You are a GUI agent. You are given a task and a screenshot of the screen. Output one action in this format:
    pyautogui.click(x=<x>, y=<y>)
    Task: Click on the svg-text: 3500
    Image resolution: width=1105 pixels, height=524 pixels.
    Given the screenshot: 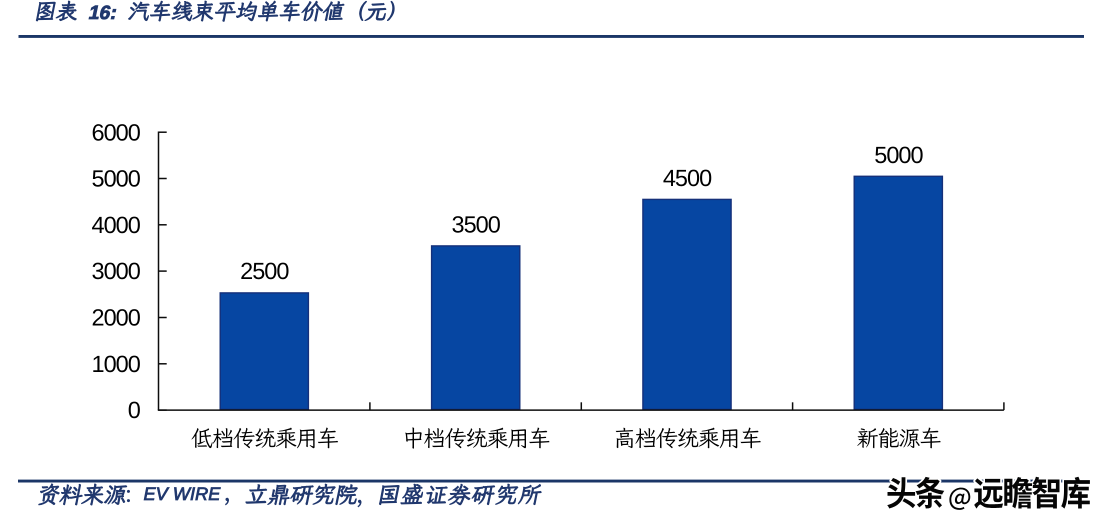 What is the action you would take?
    pyautogui.click(x=476, y=224)
    